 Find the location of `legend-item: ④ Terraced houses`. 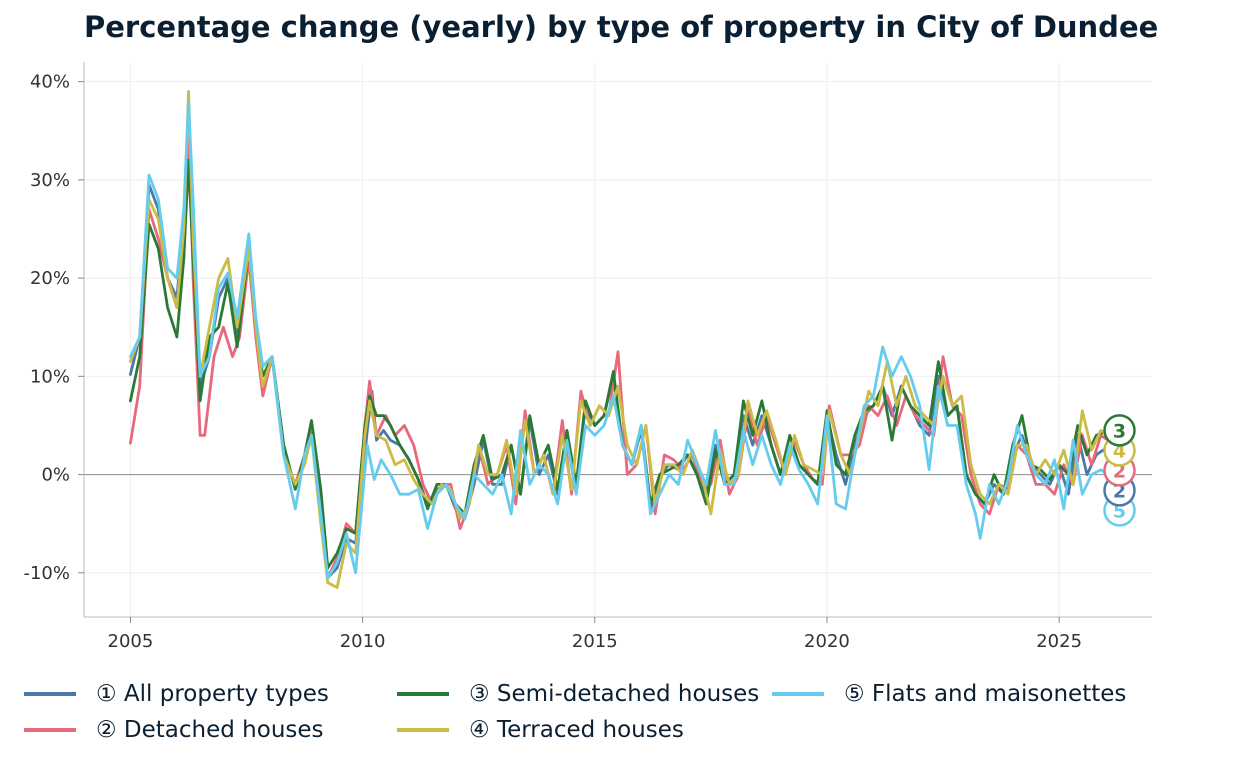

legend-item: ④ Terraced houses is located at coordinates (540, 730).